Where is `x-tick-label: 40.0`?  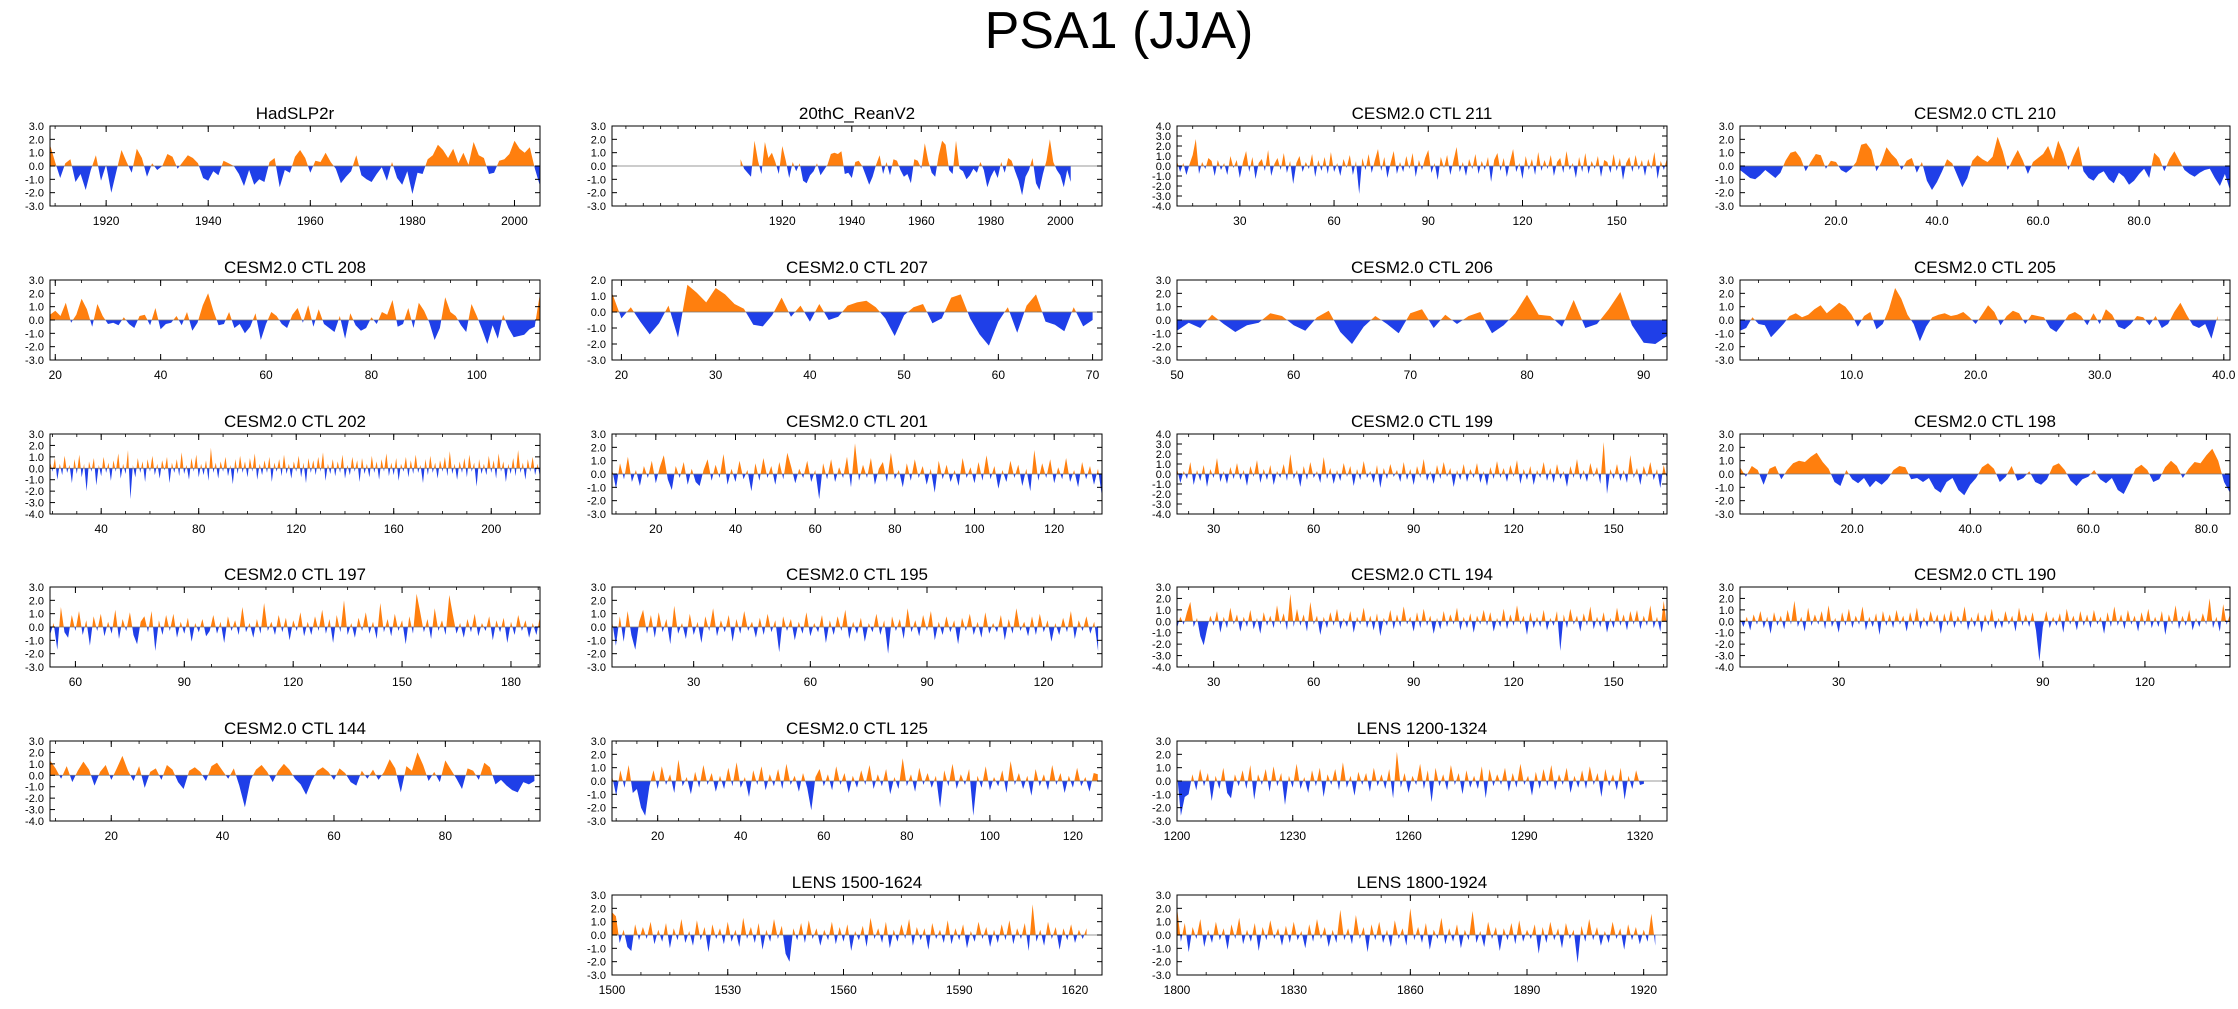
x-tick-label: 40.0 is located at coordinates (1937, 221).